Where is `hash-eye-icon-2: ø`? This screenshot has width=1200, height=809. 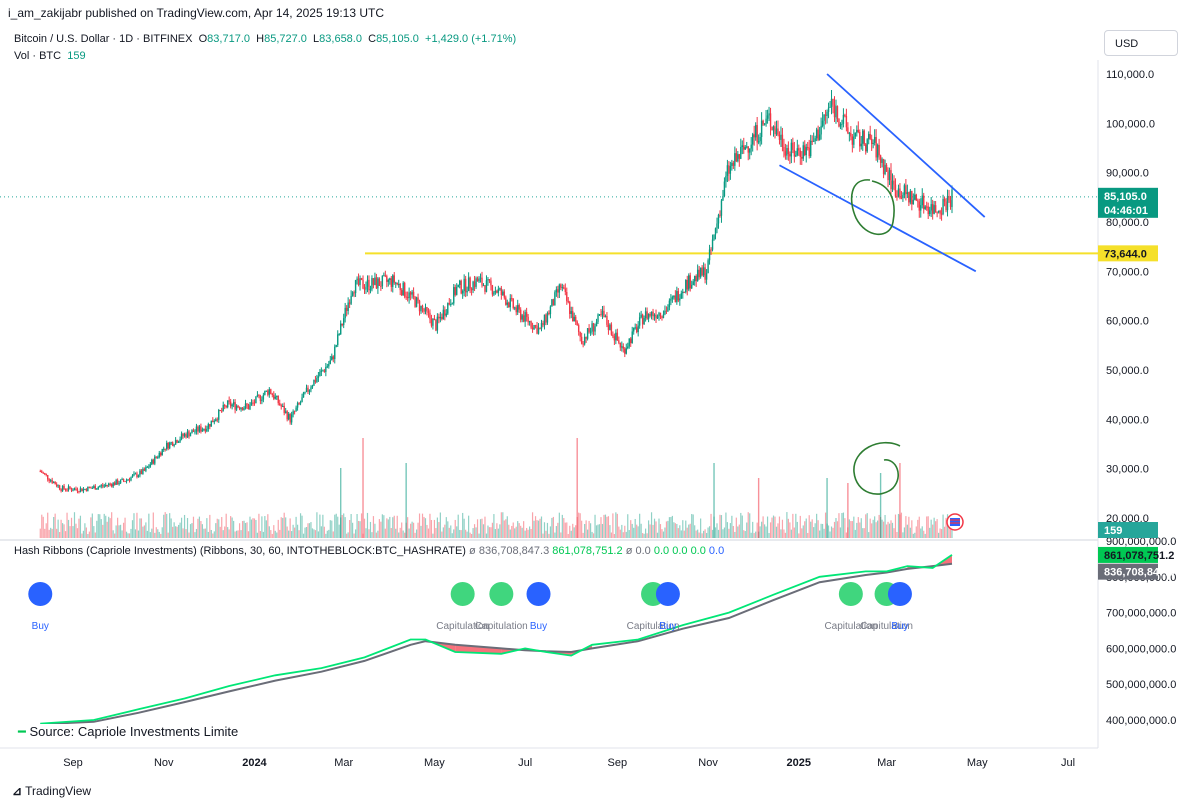
hash-eye-icon-2: ø is located at coordinates (629, 551).